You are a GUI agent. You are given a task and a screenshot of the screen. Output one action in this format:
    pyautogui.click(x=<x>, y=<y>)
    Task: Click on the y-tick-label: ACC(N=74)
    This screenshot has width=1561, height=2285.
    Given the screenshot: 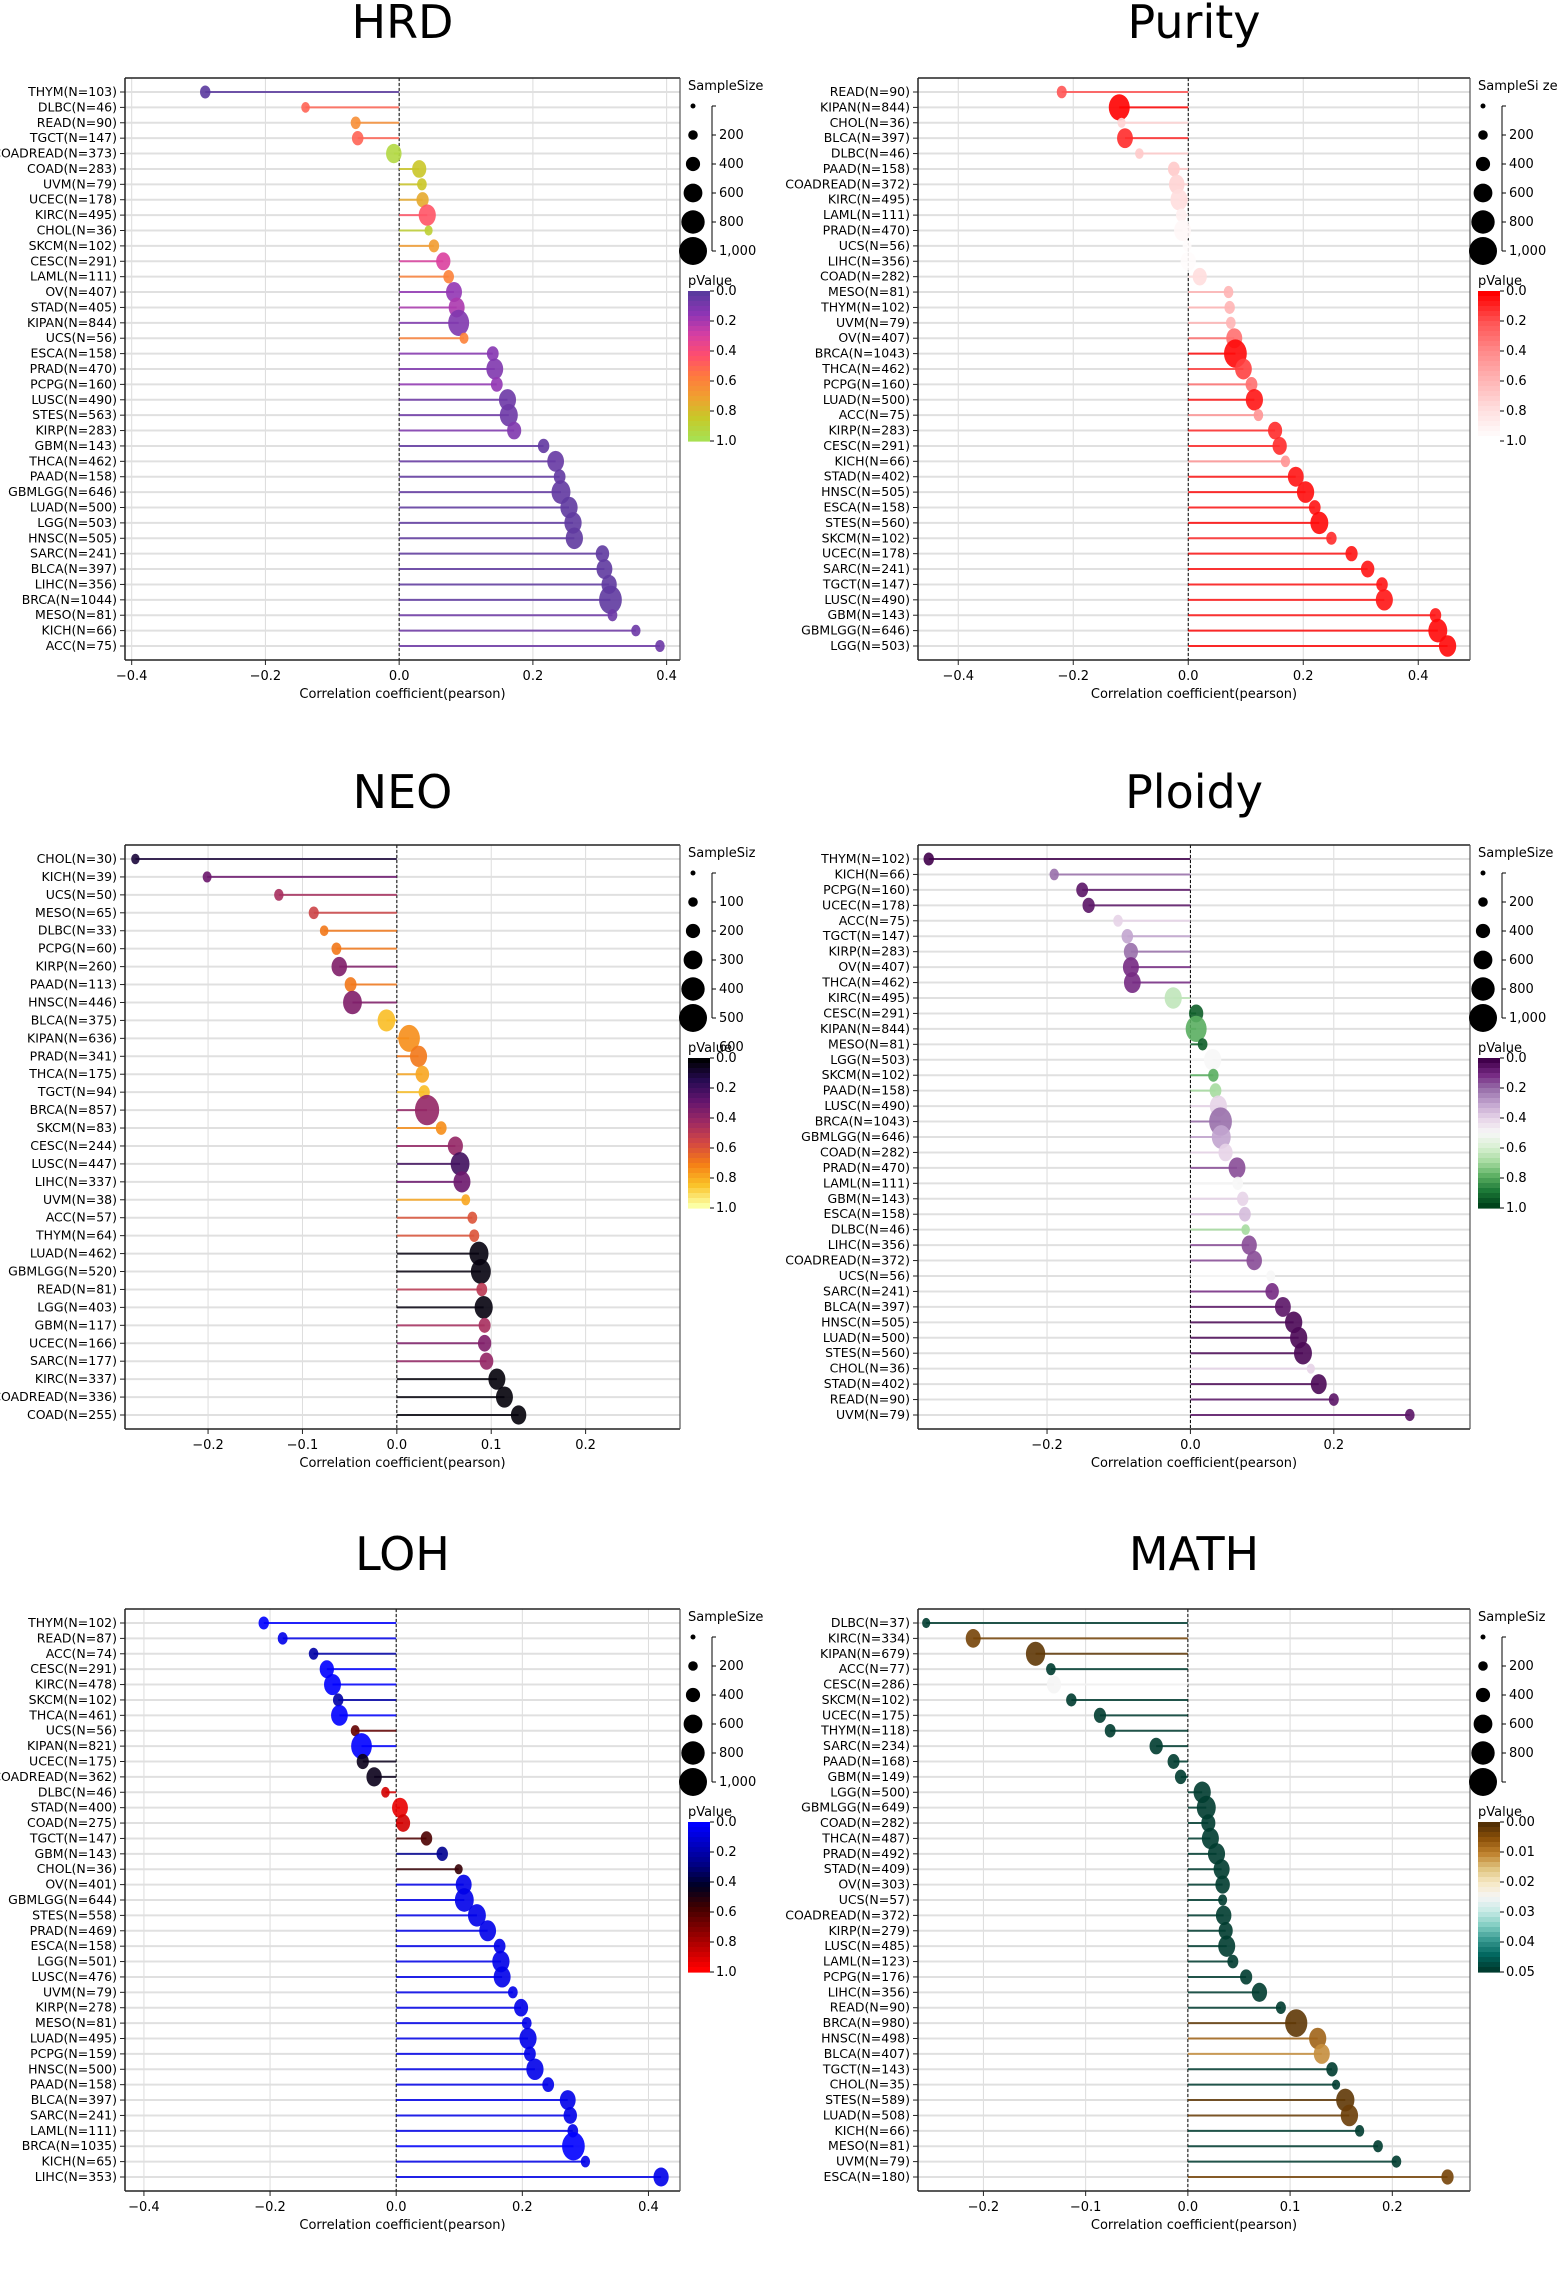 What is the action you would take?
    pyautogui.click(x=81, y=1653)
    